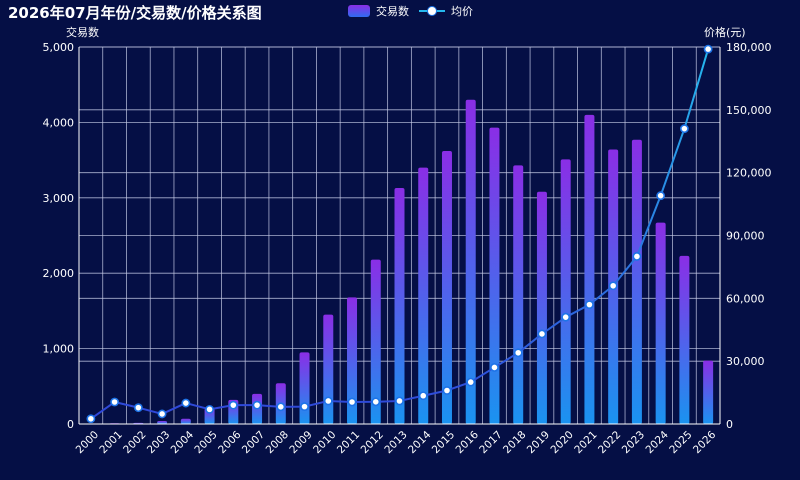  What do you see at coordinates (59, 273) in the screenshot?
I see `y-tick-left-2: 2,000` at bounding box center [59, 273].